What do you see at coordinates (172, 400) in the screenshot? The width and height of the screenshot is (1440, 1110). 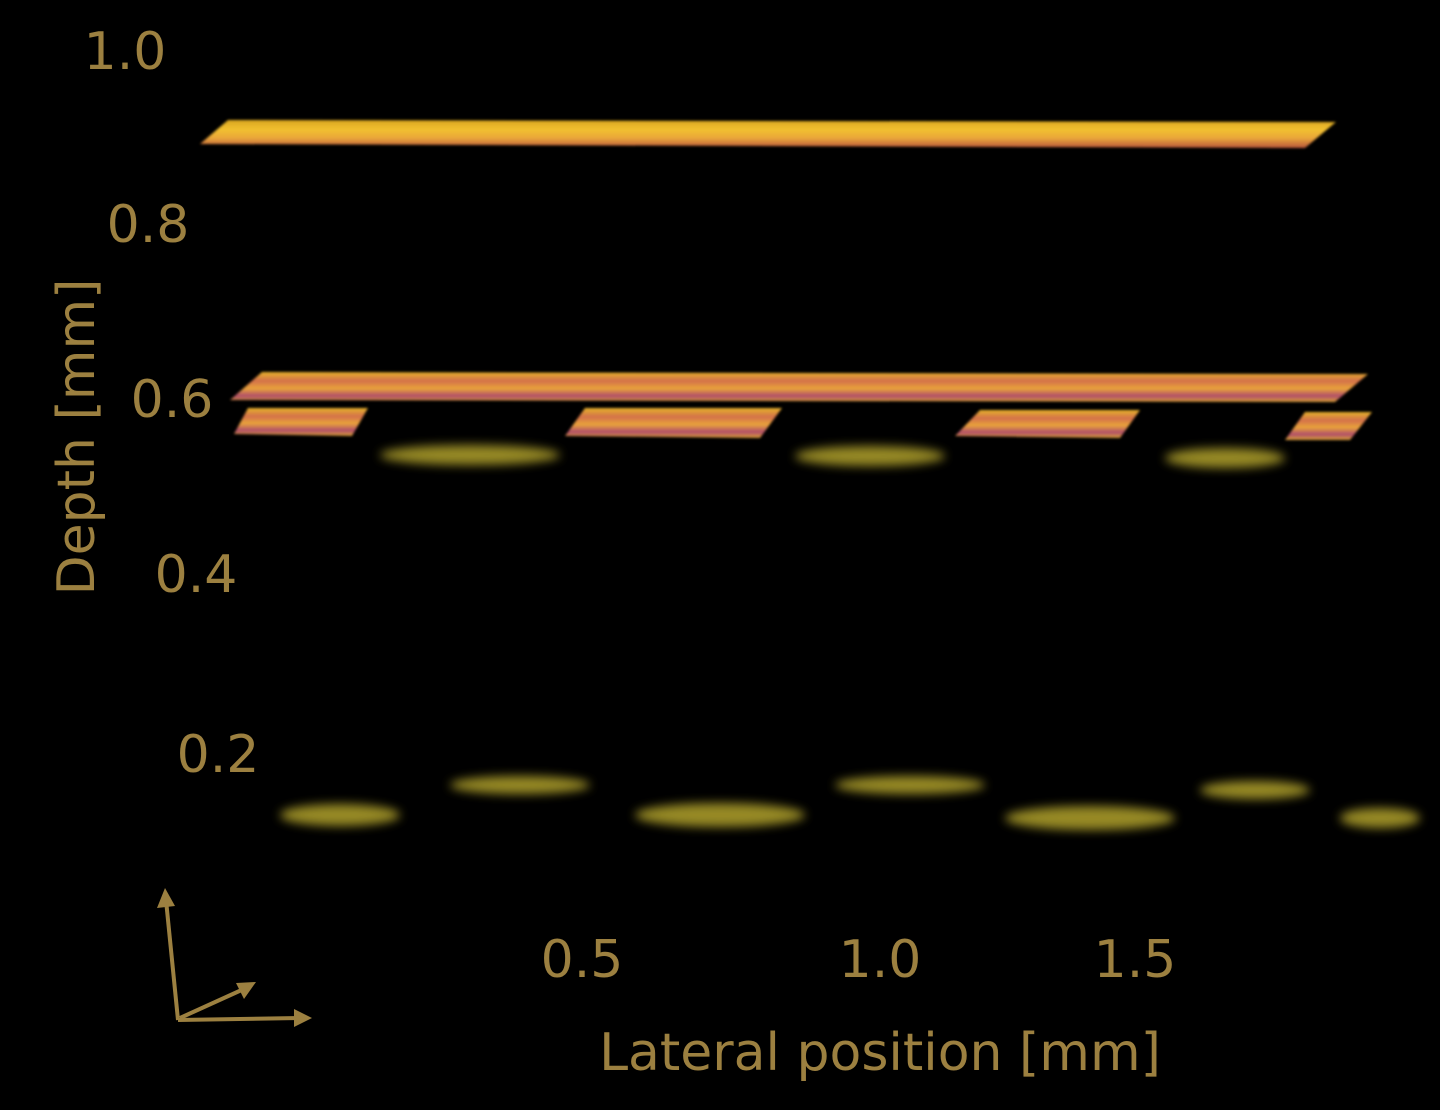 I see `y-tick-label: 0.6` at bounding box center [172, 400].